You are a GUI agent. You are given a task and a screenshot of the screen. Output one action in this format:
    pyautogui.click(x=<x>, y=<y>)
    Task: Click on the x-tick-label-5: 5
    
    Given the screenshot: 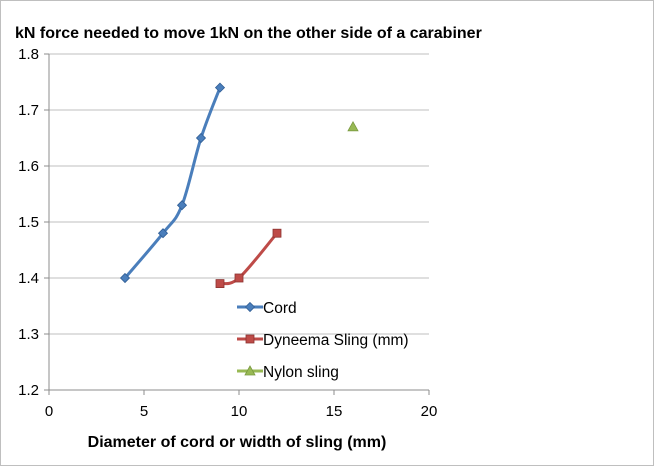 What is the action you would take?
    pyautogui.click(x=144, y=411)
    